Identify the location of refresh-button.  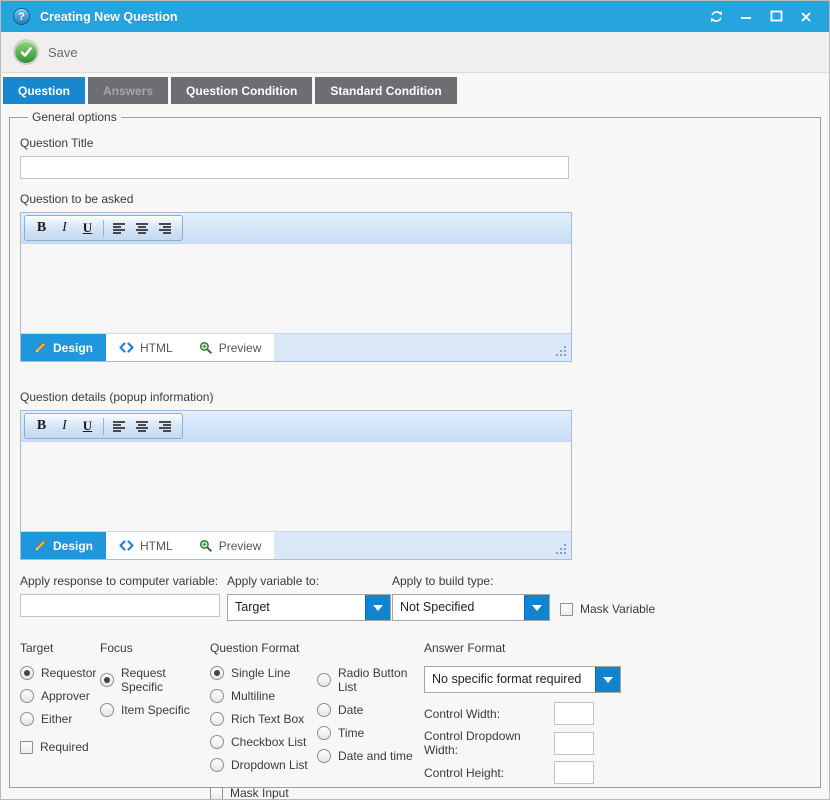
(716, 17).